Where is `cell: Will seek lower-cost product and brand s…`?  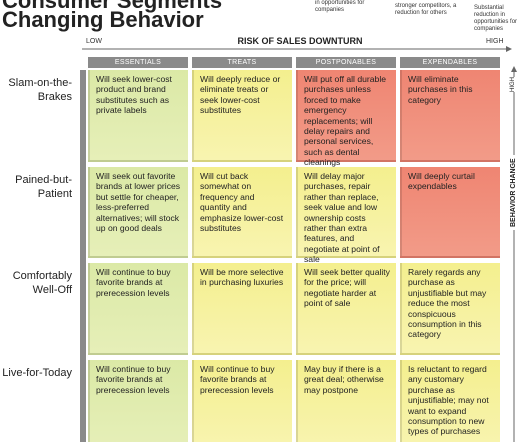 cell: Will seek lower-cost product and brand s… is located at coordinates (138, 116).